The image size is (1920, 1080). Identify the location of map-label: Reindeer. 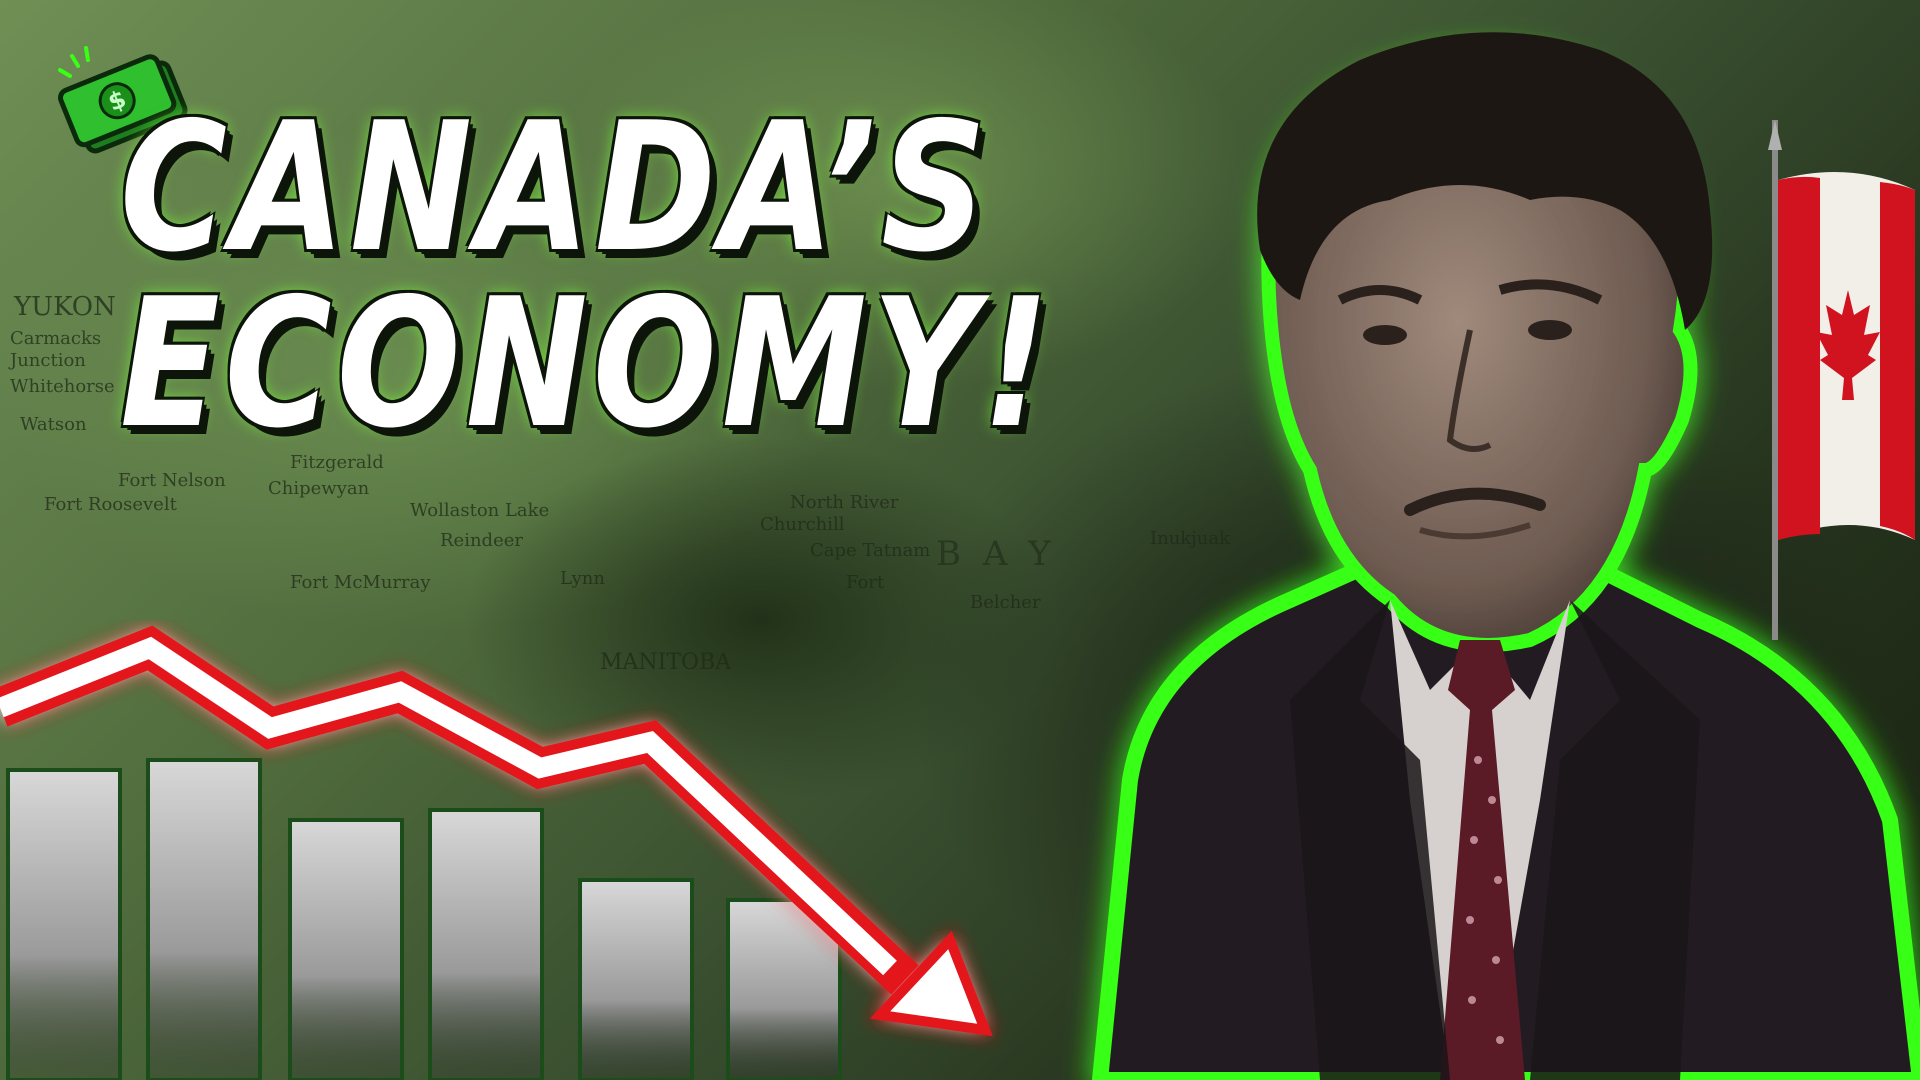
(481, 540).